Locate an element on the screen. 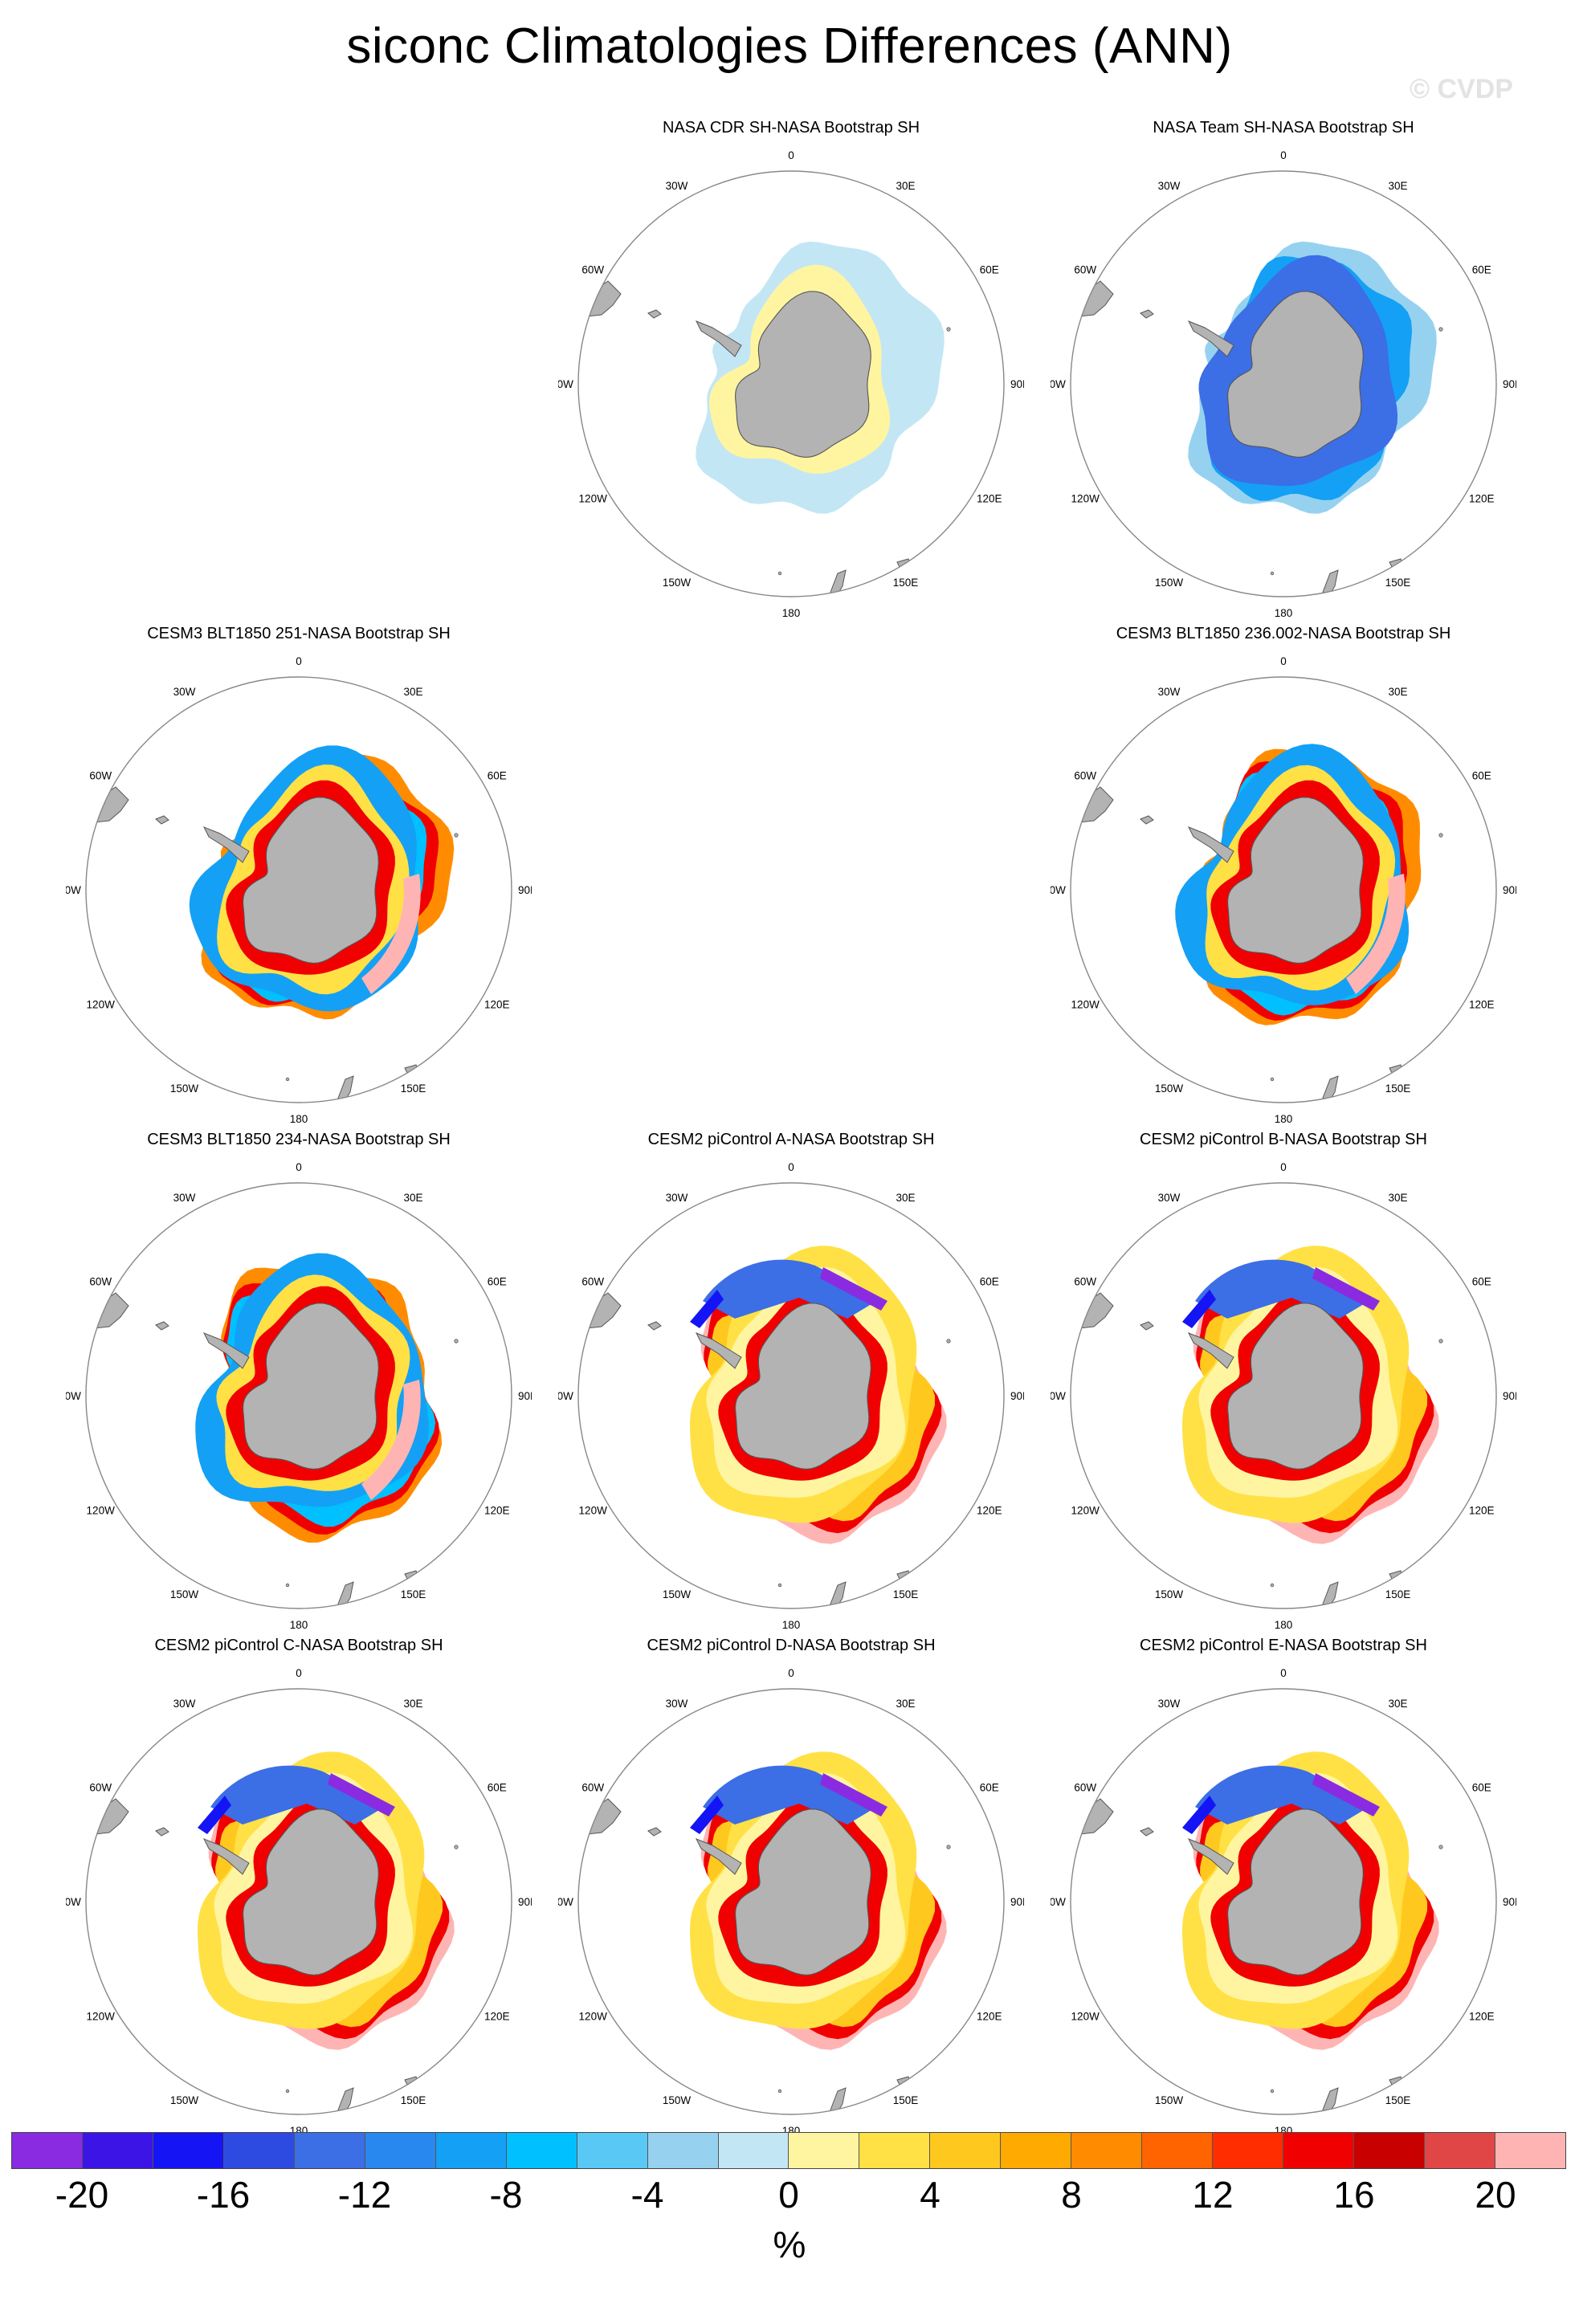  panel-title: CESM2 piControl B-NASA Bootstrap SH is located at coordinates (1283, 1140).